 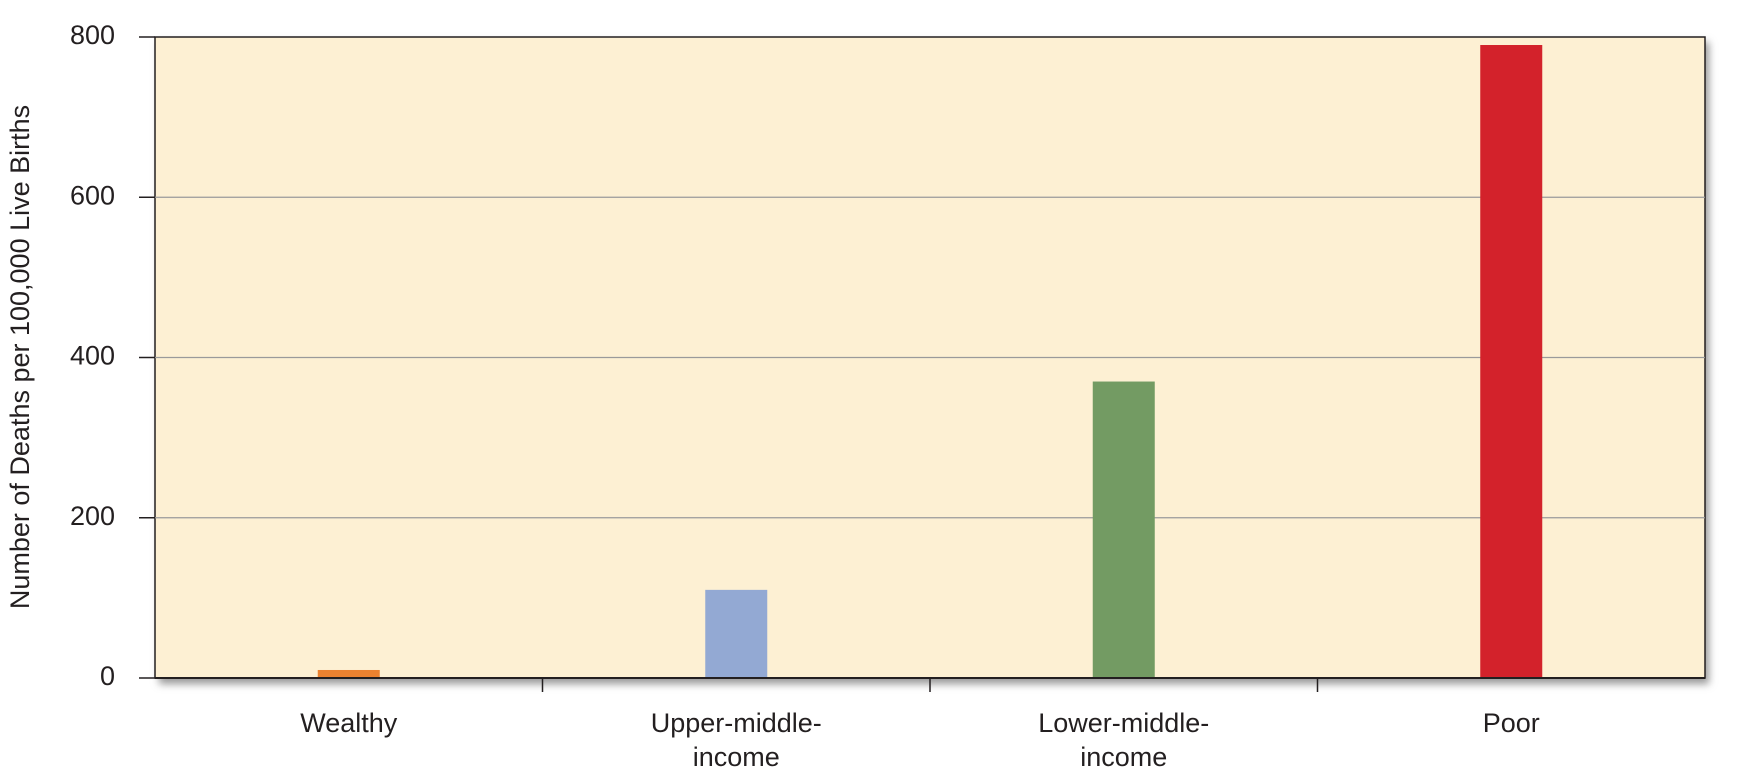 What do you see at coordinates (20, 357) in the screenshot?
I see `y-axis-title: Number of Deaths per 100,000 Live Births` at bounding box center [20, 357].